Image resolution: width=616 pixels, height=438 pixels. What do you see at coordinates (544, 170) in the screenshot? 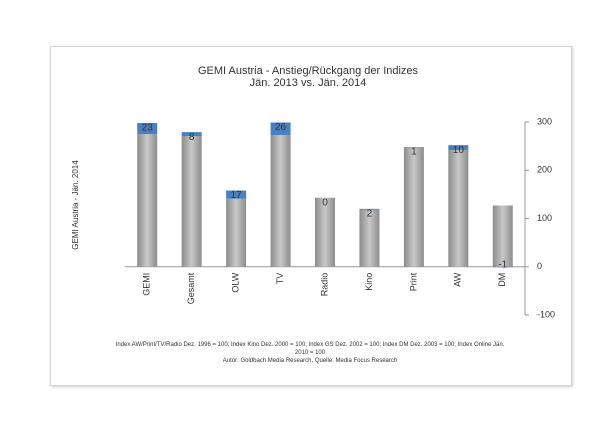
I see `y-tick-label: 200` at bounding box center [544, 170].